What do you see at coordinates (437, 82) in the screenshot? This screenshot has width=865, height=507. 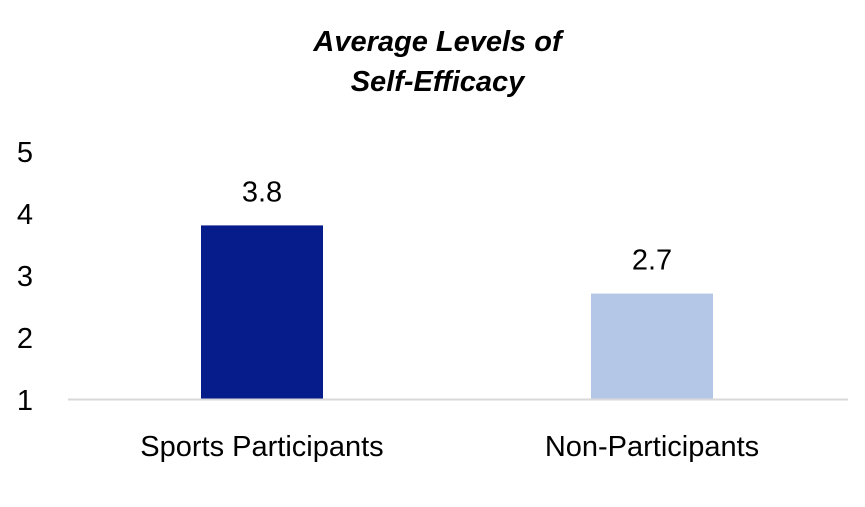 I see `chart-title-line-2: Self-Efficacy` at bounding box center [437, 82].